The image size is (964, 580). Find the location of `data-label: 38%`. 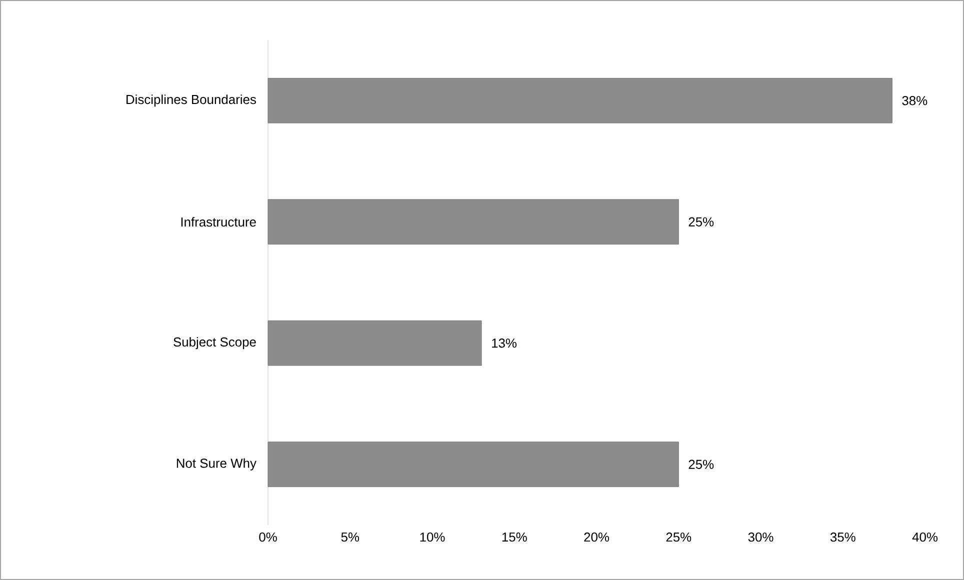

data-label: 38% is located at coordinates (915, 101).